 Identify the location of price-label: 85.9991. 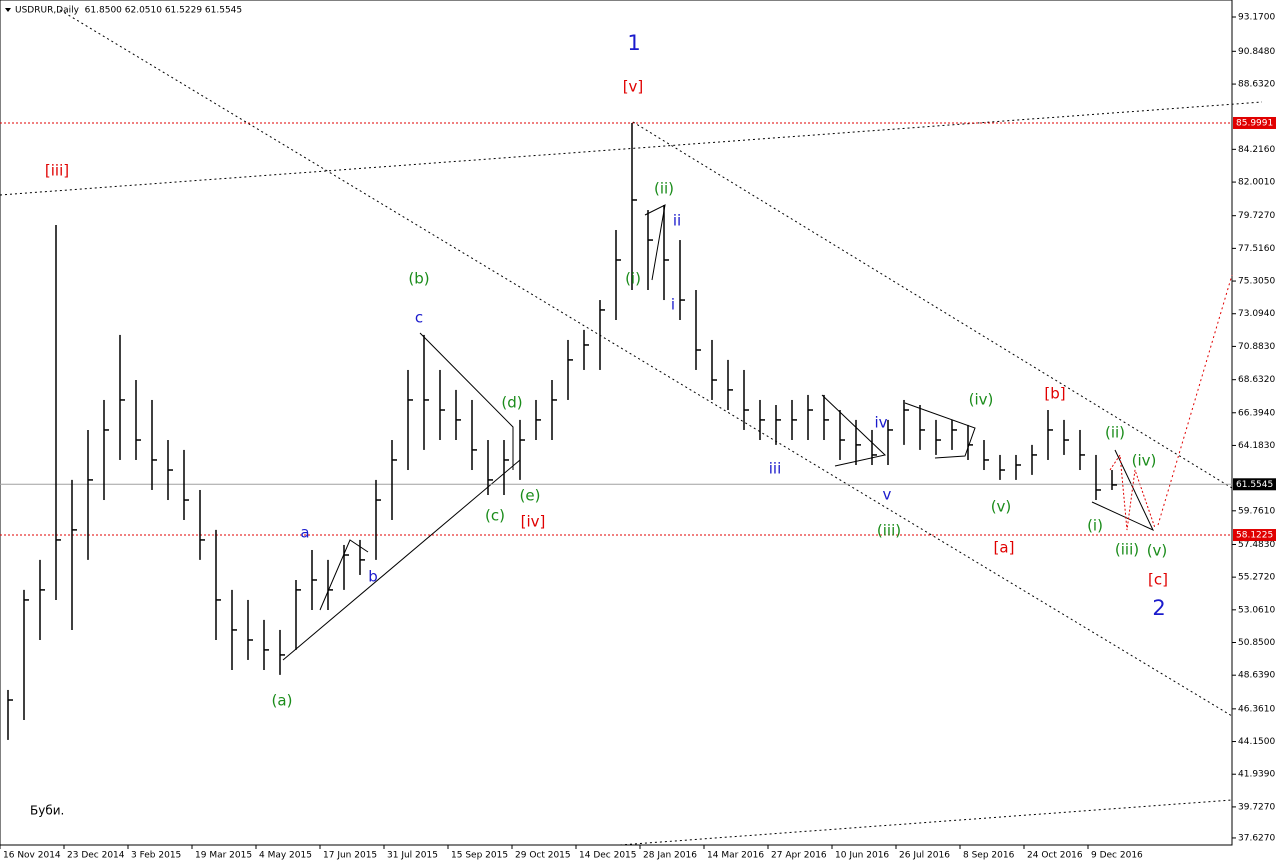
(1254, 123).